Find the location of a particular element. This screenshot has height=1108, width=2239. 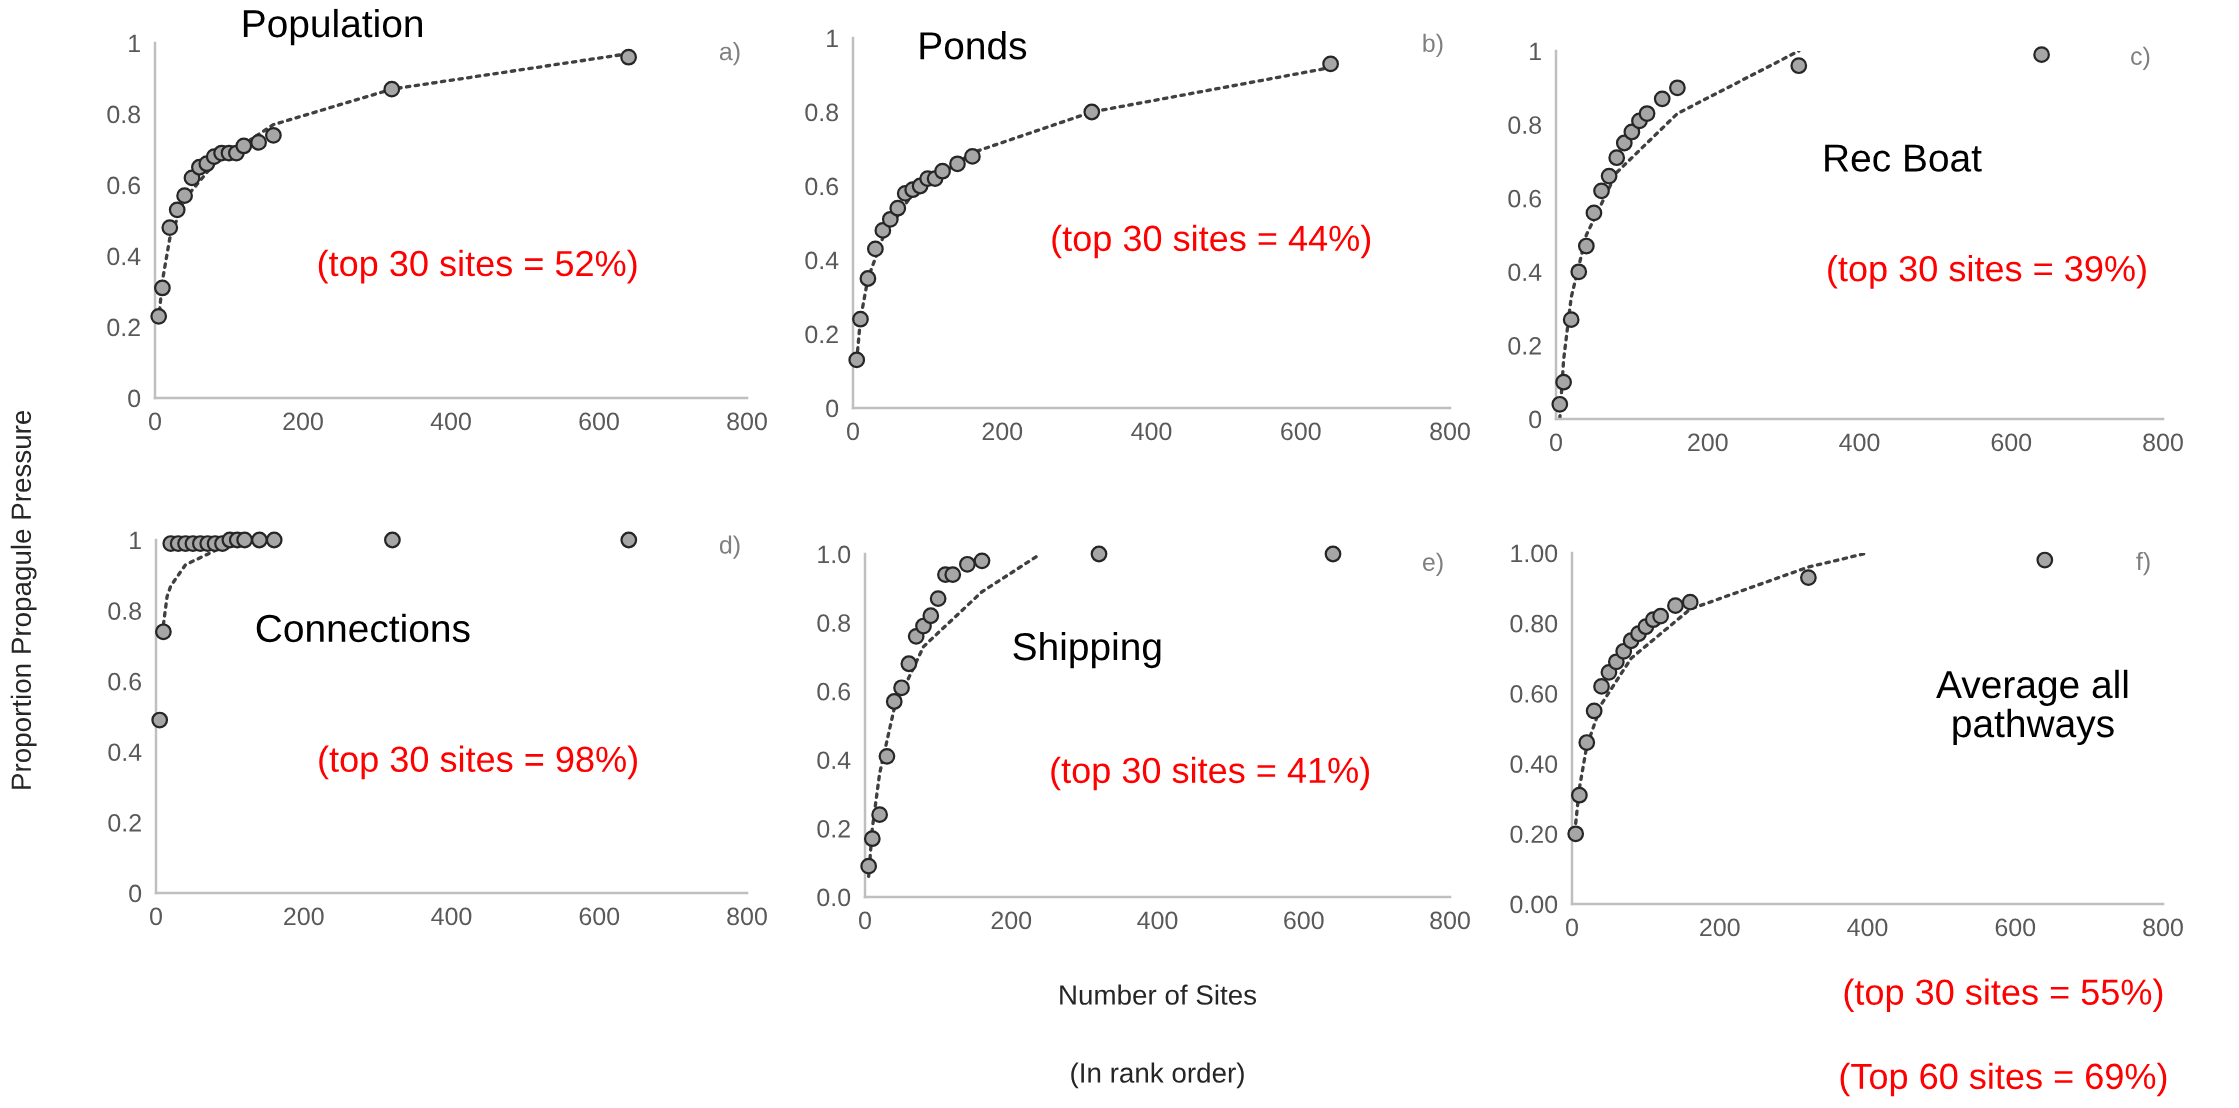

annotation: (top 30 sites = 39%) is located at coordinates (1987, 271).